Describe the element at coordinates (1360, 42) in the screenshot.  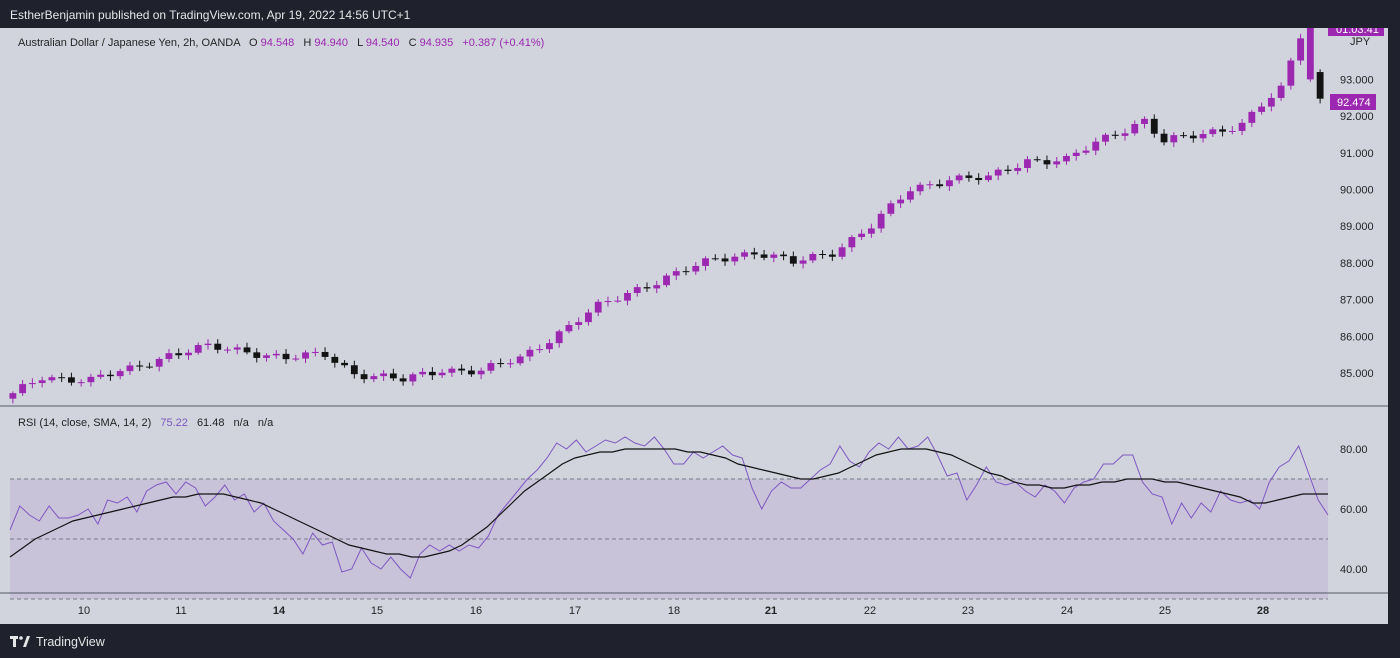
I see `currency-label: JPY` at that location.